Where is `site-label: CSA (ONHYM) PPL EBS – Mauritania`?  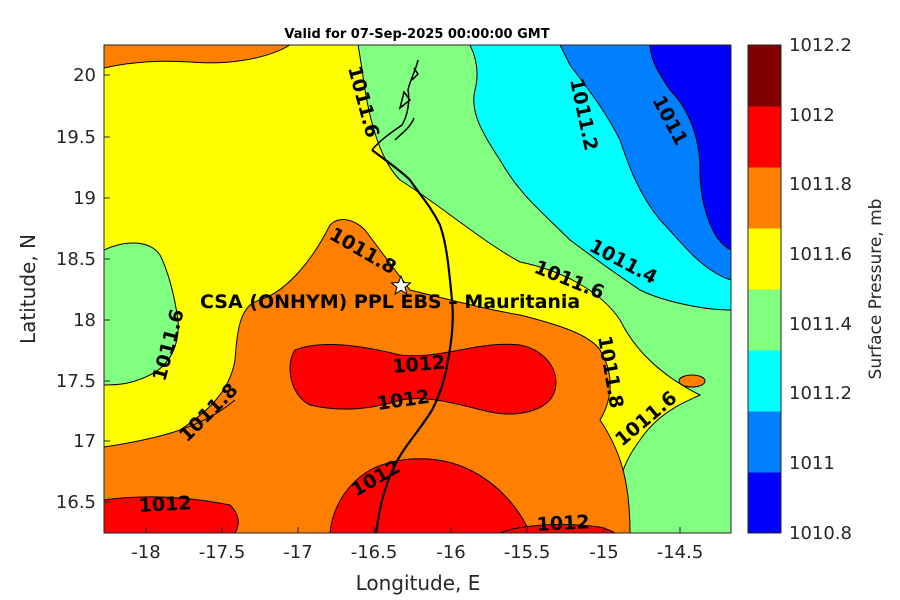 site-label: CSA (ONHYM) PPL EBS – Mauritania is located at coordinates (390, 302).